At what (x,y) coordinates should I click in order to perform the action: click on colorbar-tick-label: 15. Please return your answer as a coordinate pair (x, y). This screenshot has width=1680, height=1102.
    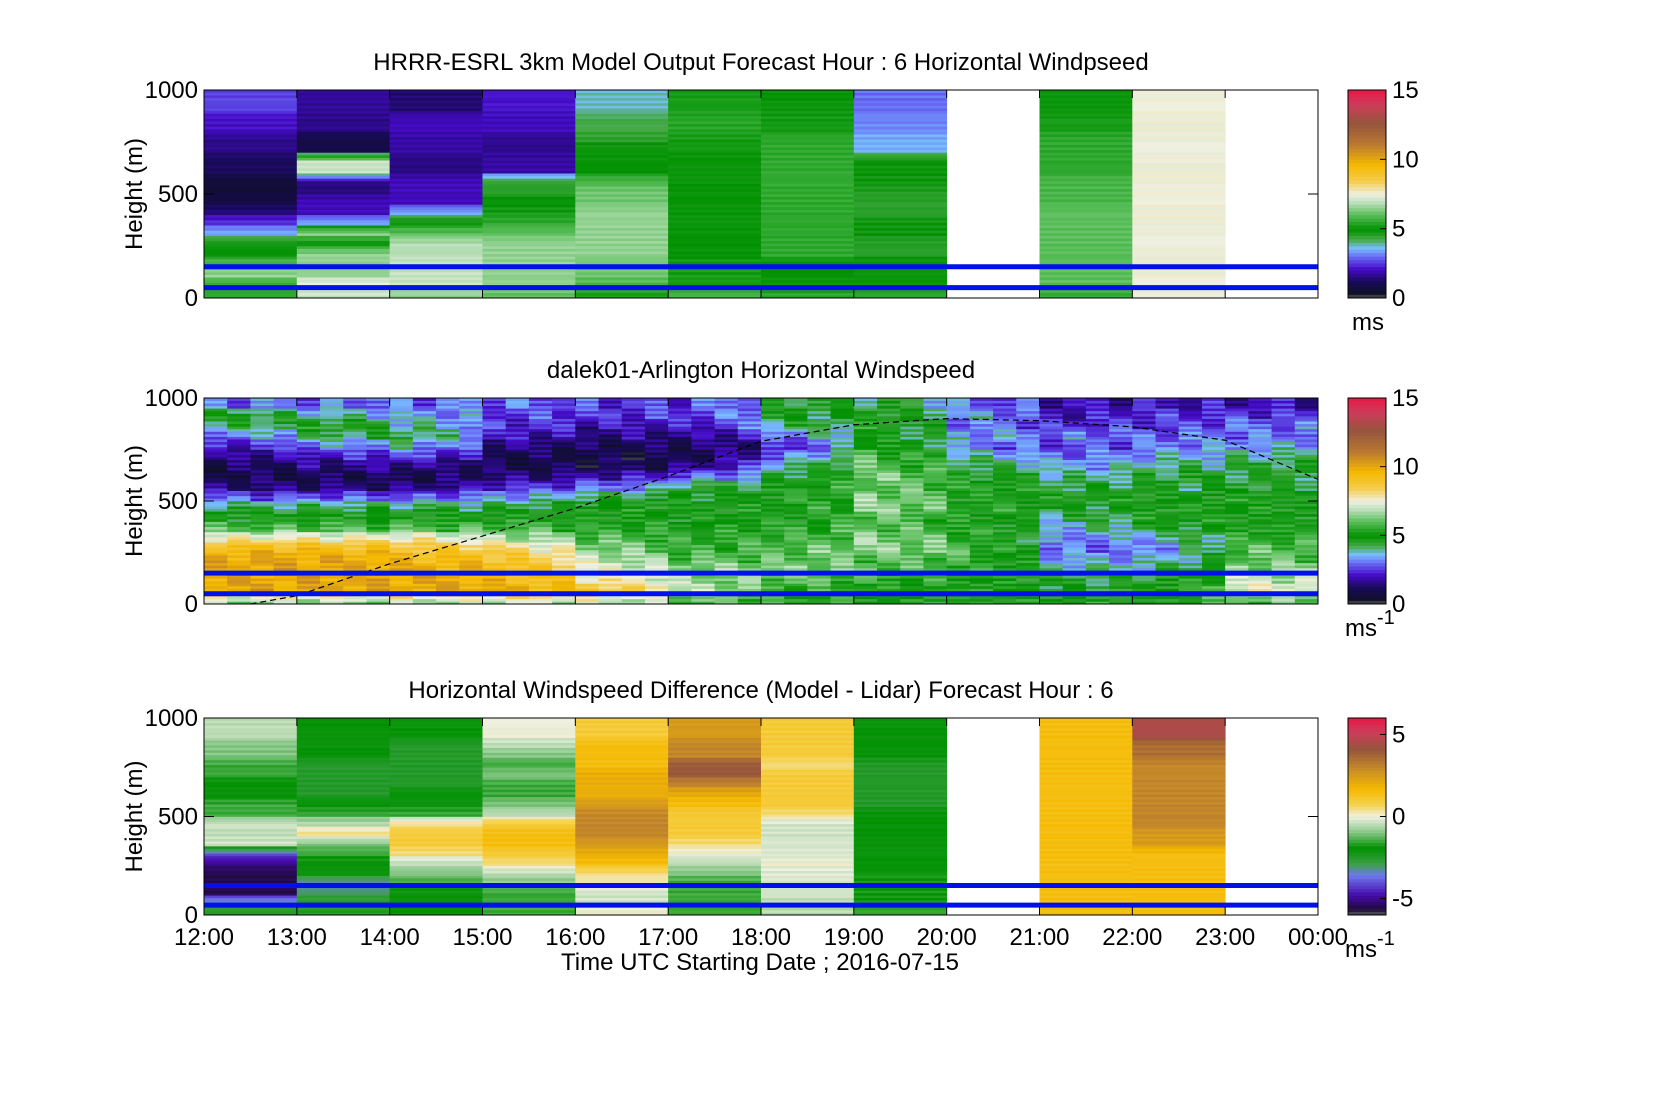
    Looking at the image, I should click on (1405, 90).